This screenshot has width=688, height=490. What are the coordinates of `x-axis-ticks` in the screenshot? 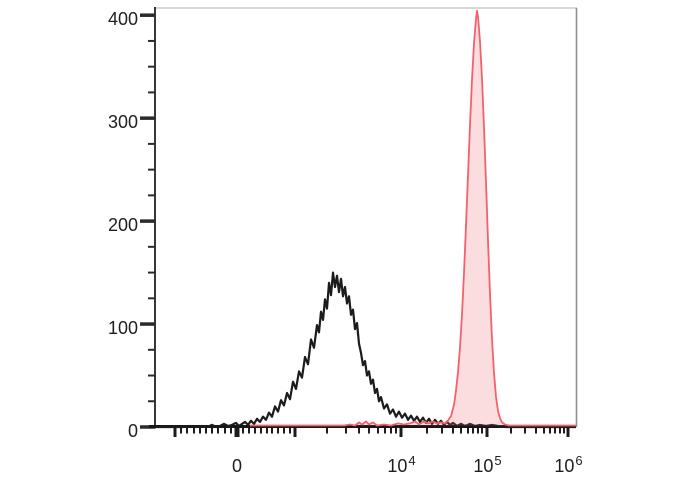 It's located at (371, 432).